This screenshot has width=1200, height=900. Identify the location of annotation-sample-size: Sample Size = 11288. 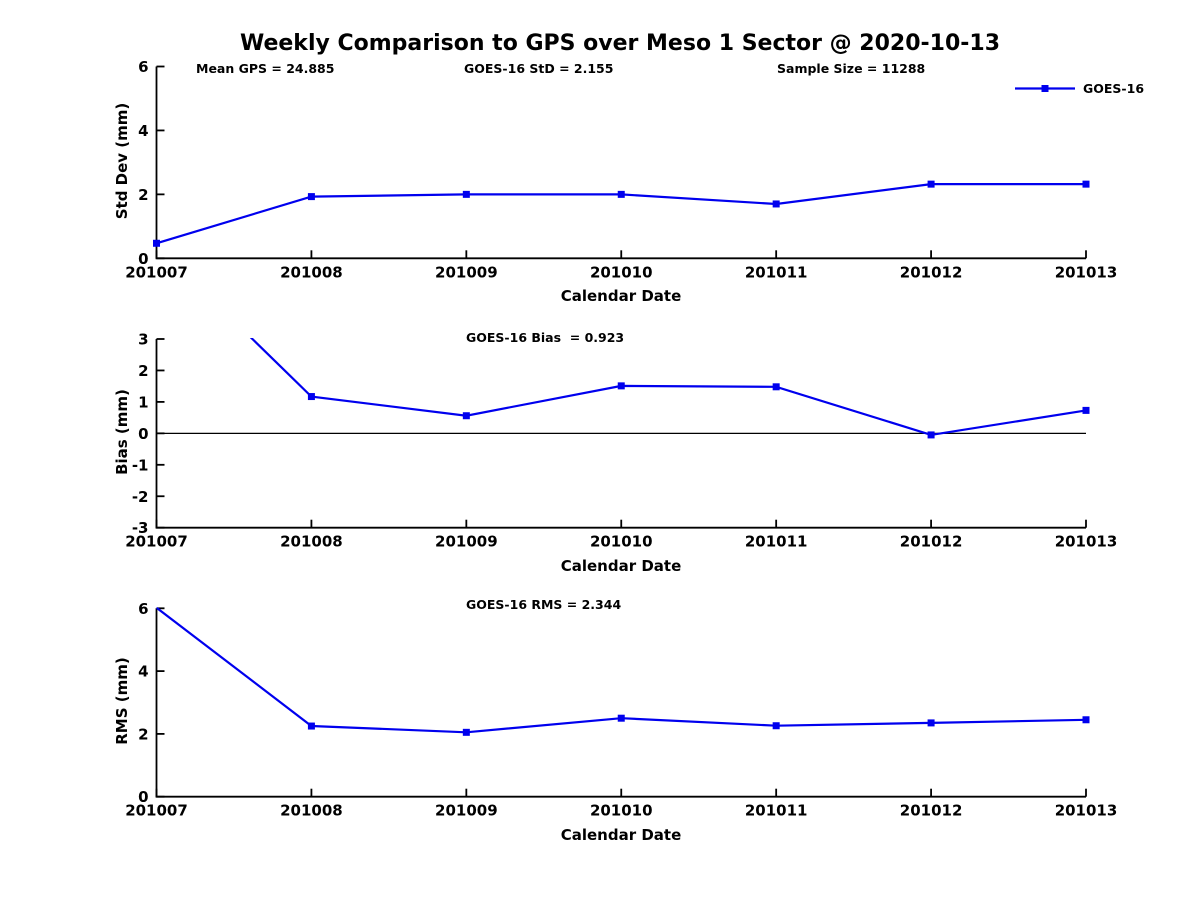
(851, 68).